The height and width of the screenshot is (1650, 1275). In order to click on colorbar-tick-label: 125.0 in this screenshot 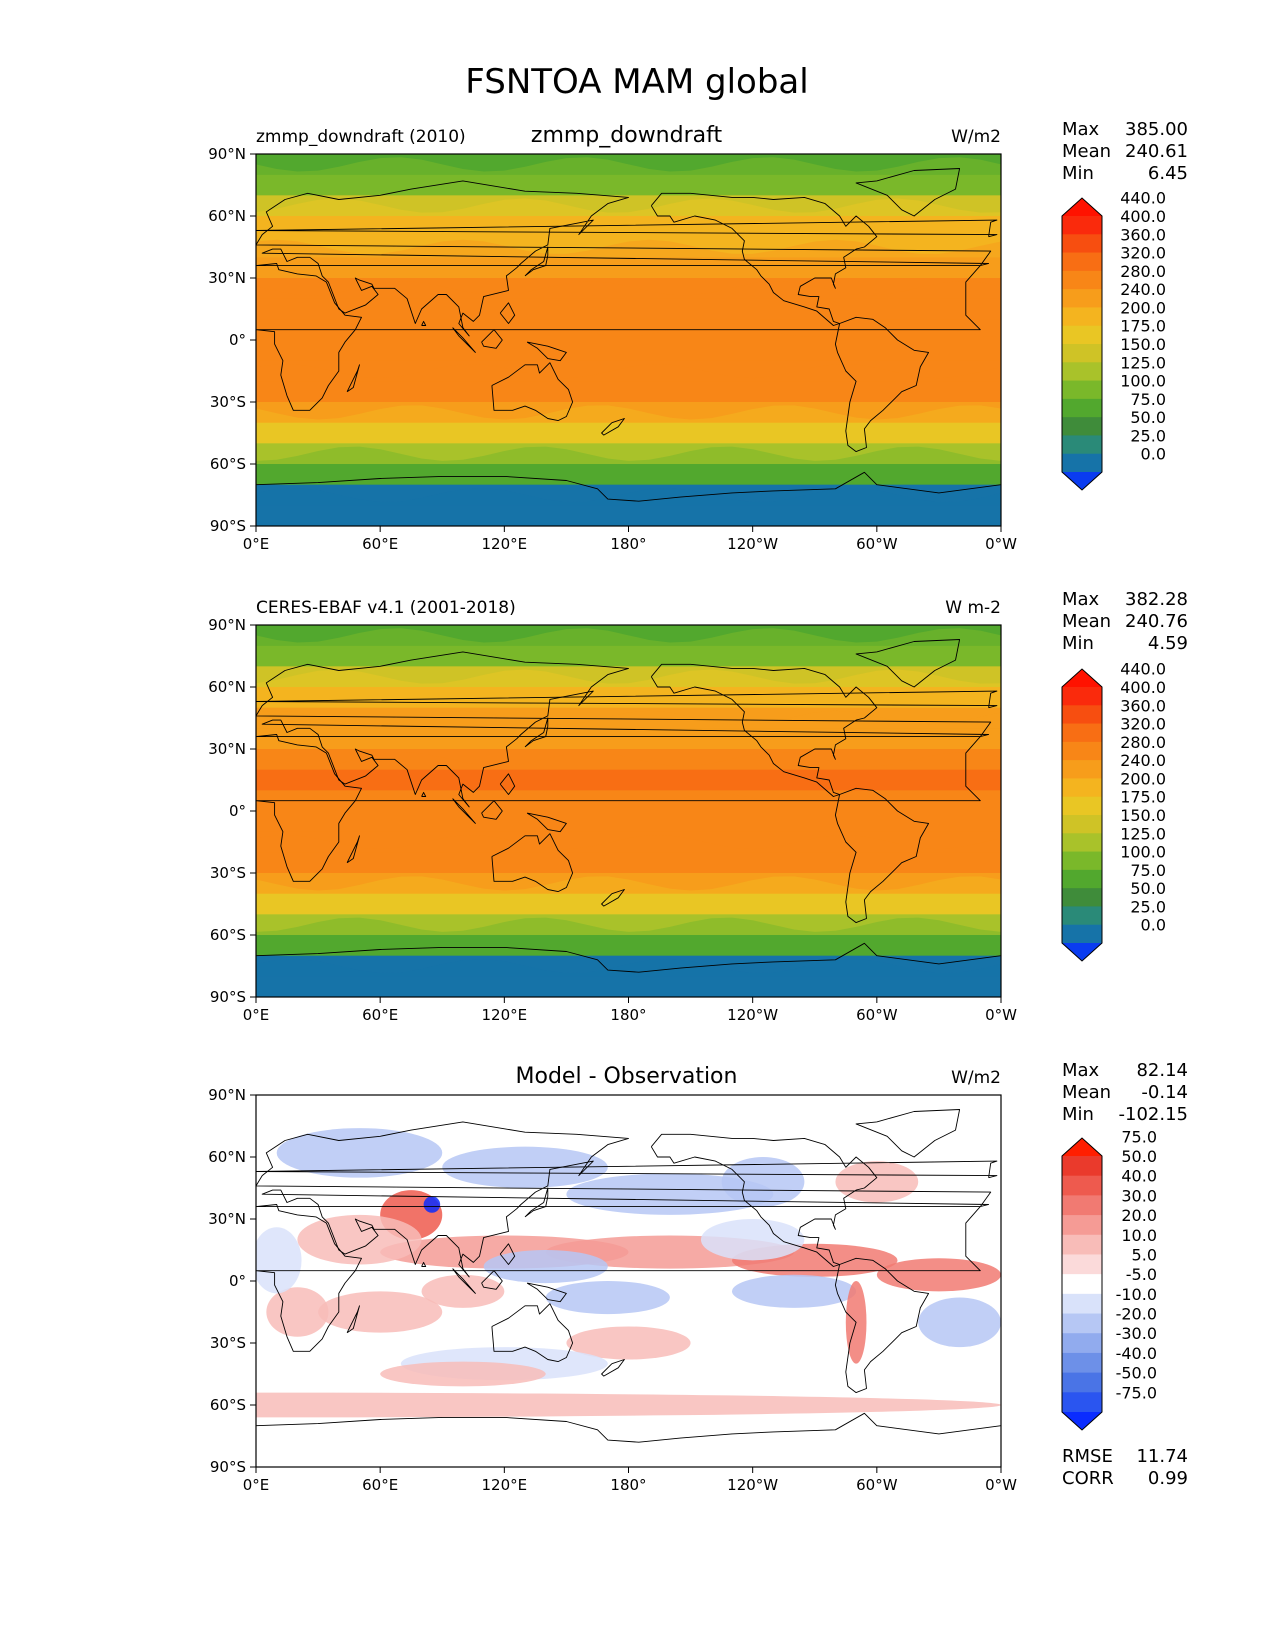, I will do `click(1143, 833)`.